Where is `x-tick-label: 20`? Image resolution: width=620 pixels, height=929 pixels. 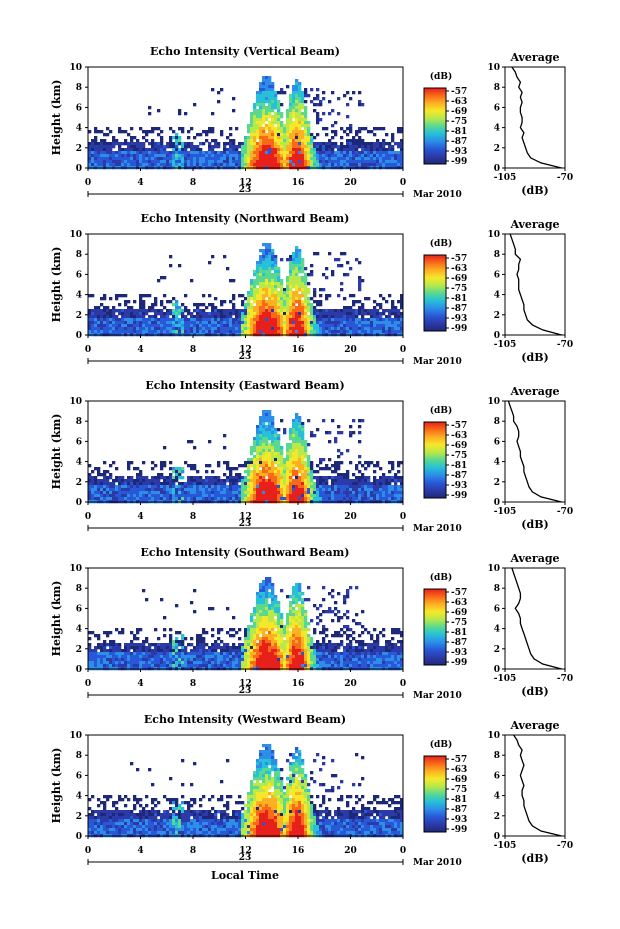 x-tick-label: 20 is located at coordinates (350, 183).